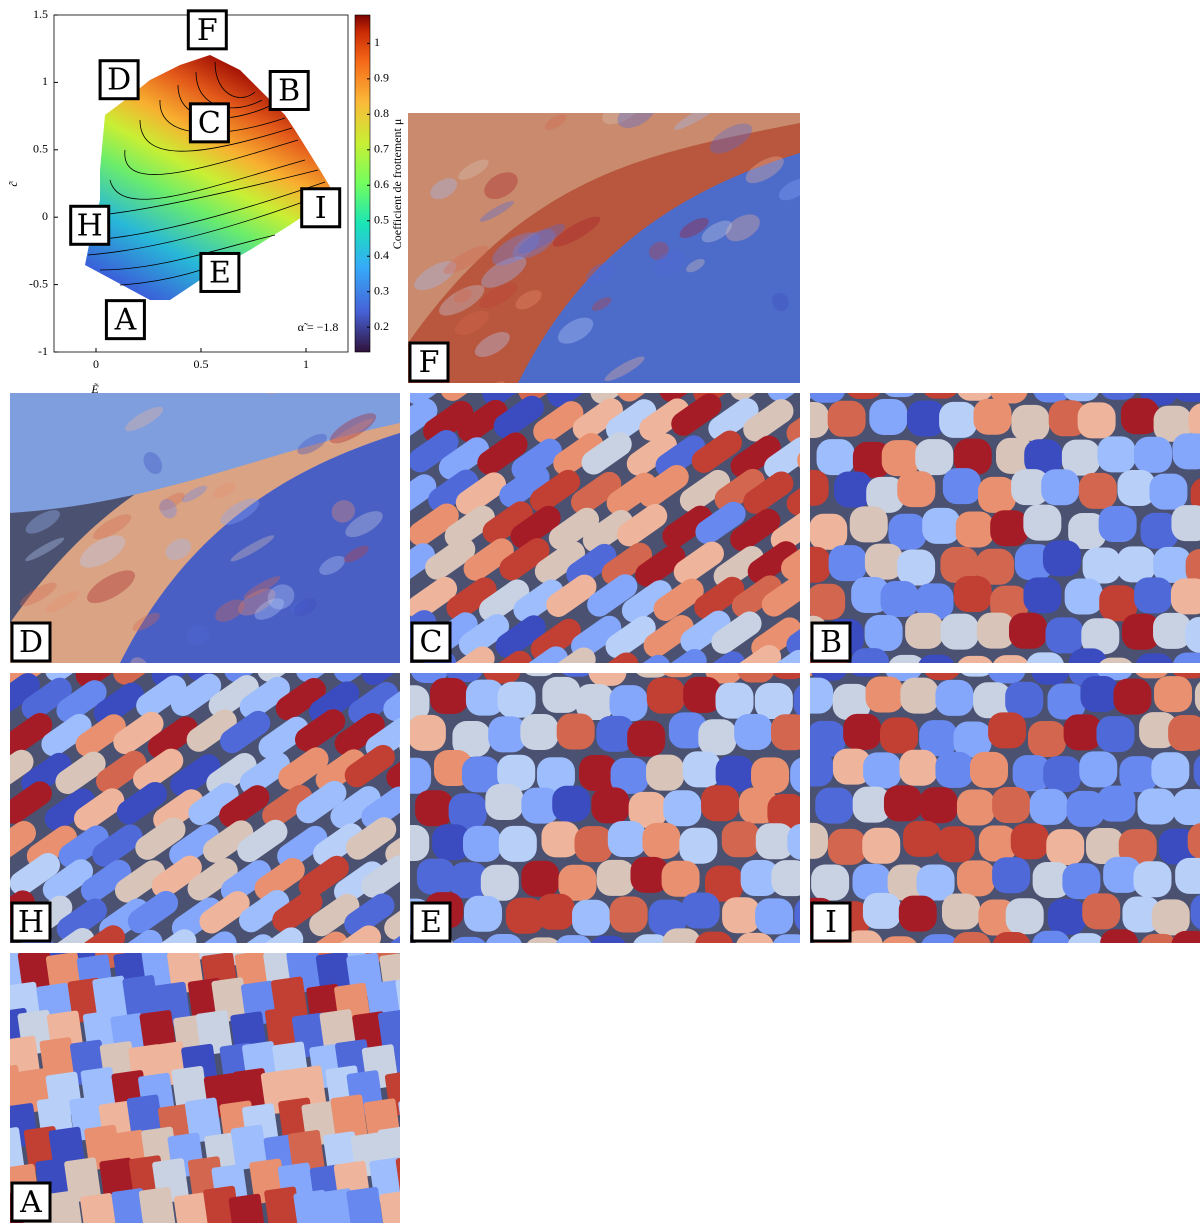  I want to click on contour-lines, so click(209, 173).